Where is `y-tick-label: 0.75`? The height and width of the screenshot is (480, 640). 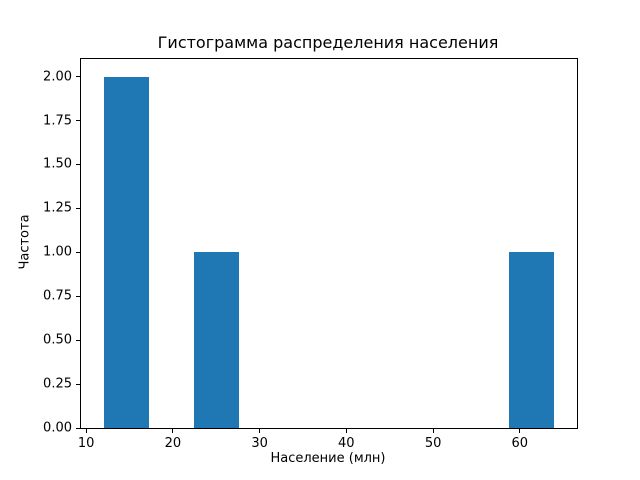 y-tick-label: 0.75 is located at coordinates (57, 296).